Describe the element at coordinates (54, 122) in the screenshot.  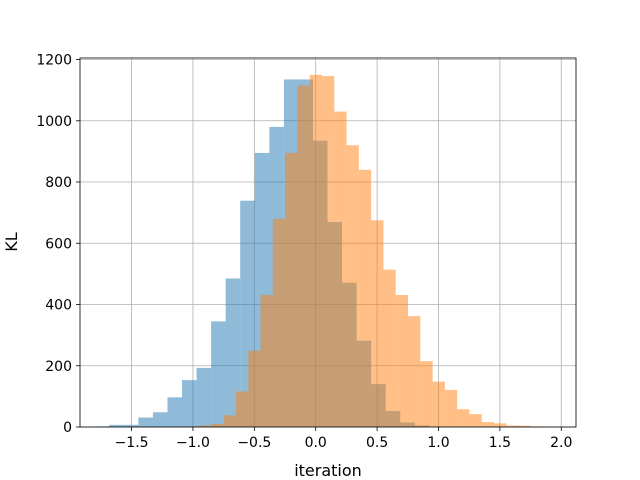
I see `y-tick-label: 1000` at that location.